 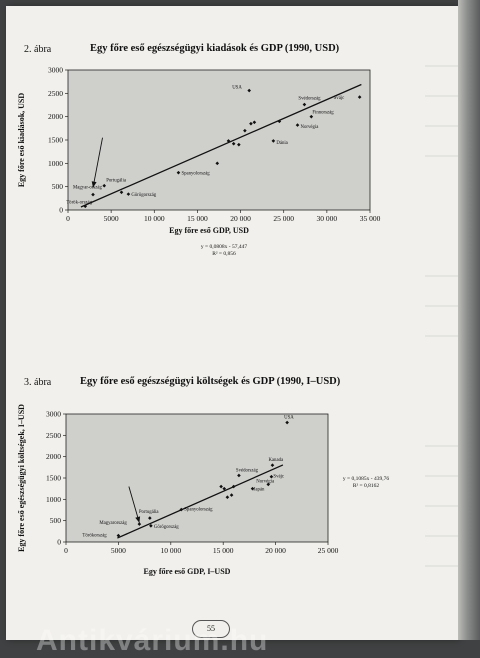 What do you see at coordinates (94, 536) in the screenshot?
I see `point-label: Törökország` at bounding box center [94, 536].